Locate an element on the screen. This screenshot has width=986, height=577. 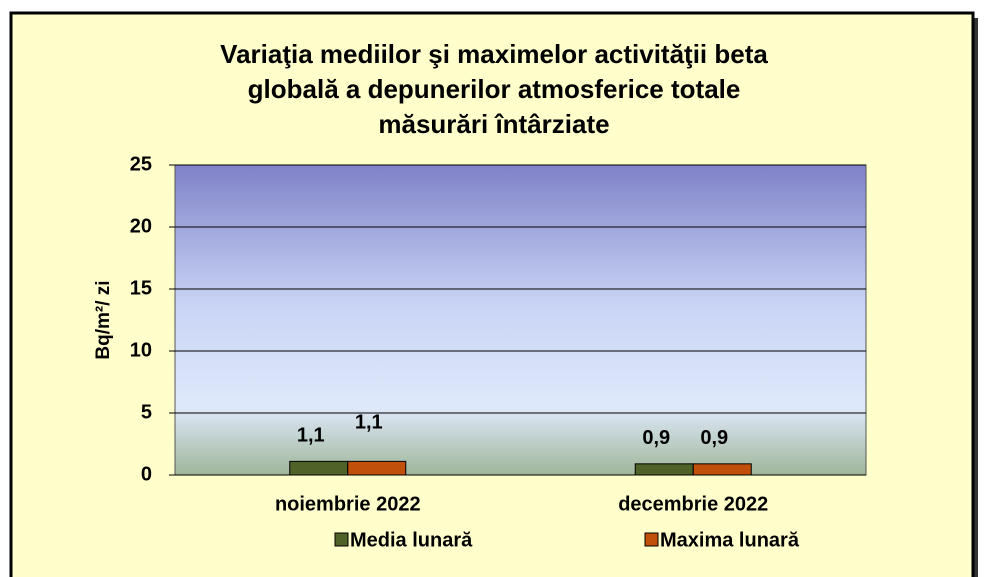
y-tick-label: 15 is located at coordinates (141, 288).